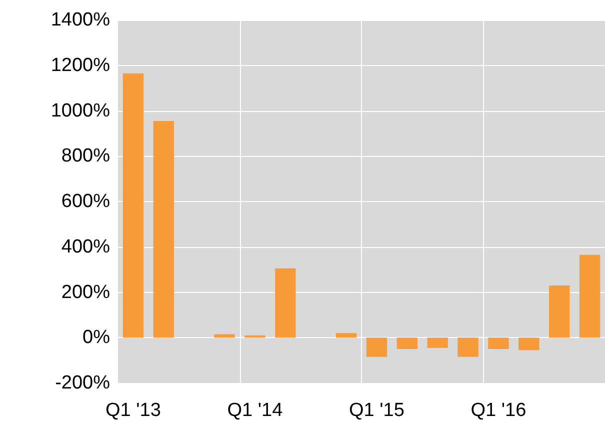 The height and width of the screenshot is (431, 605). I want to click on y-tick-label: 1400%, so click(80, 20).